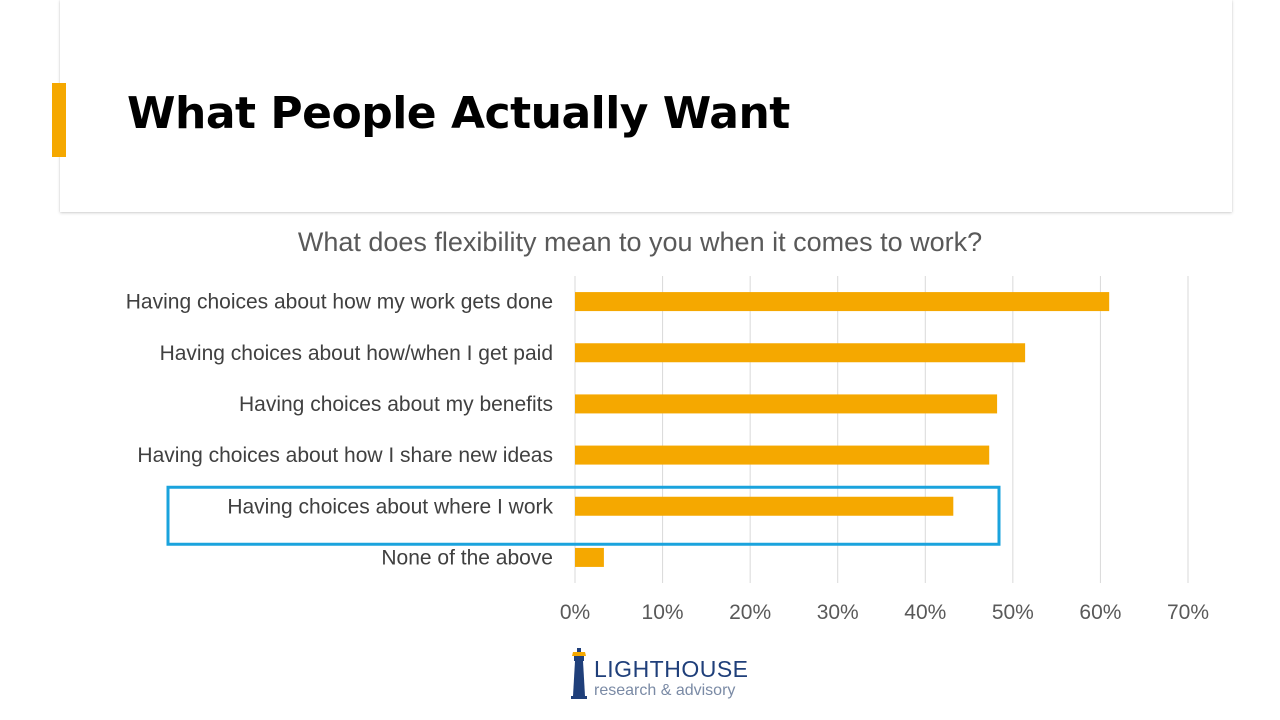 The image size is (1280, 720). Describe the element at coordinates (1188, 612) in the screenshot. I see `x-tick-label: 70%` at that location.